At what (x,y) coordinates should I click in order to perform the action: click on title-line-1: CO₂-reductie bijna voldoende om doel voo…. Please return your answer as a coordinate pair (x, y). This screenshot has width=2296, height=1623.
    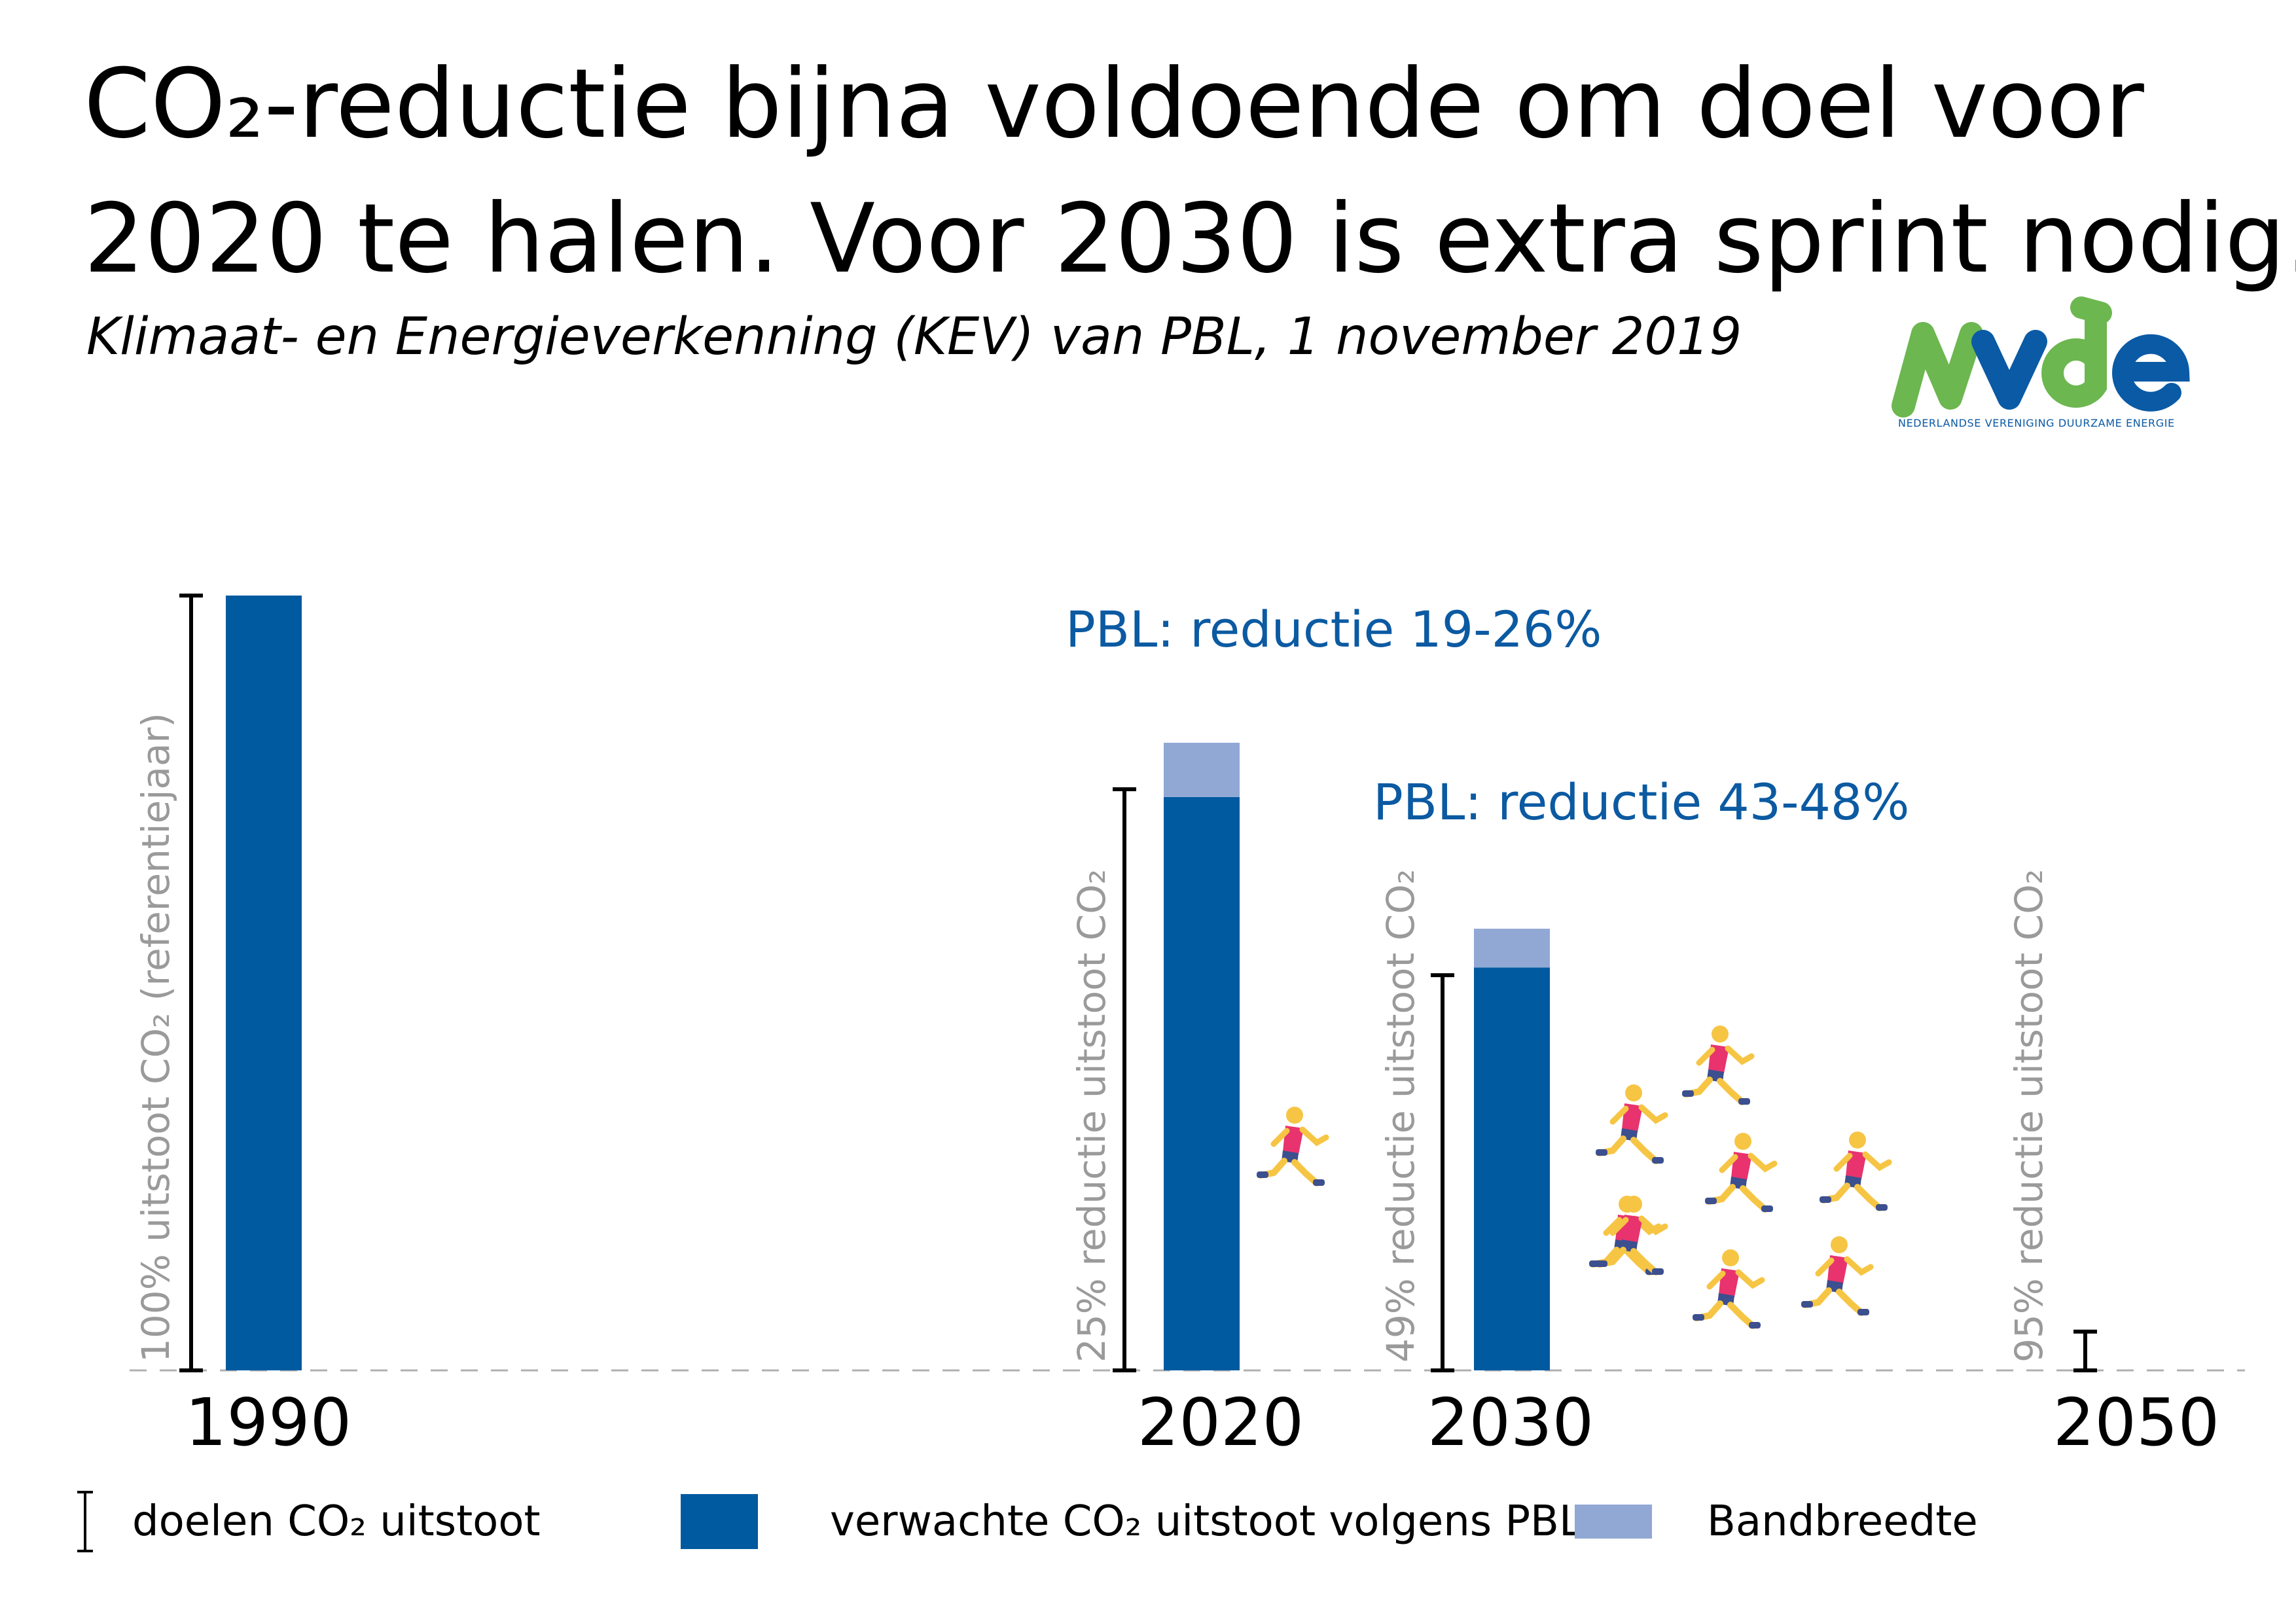
    Looking at the image, I should click on (1114, 104).